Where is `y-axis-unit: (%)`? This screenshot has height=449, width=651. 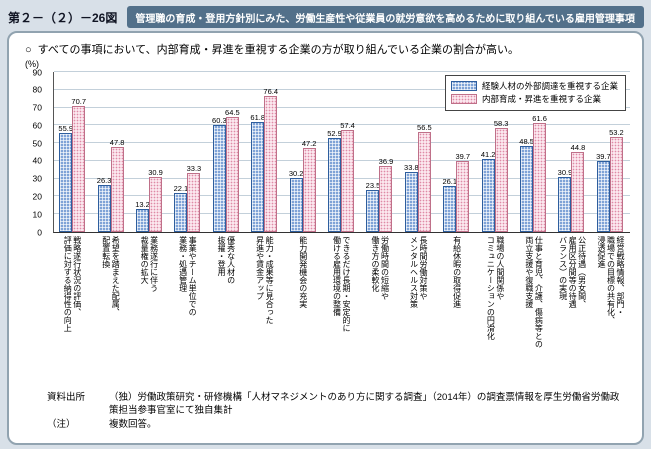
y-axis-unit: (%) is located at coordinates (32, 64).